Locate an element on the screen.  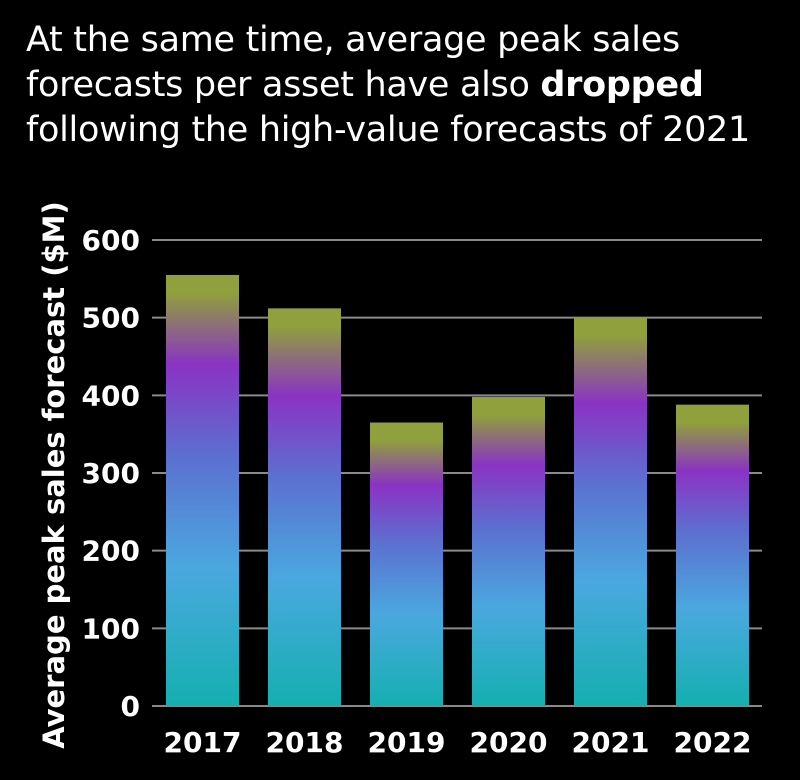
y-tick-label: 200 is located at coordinates (111, 551).